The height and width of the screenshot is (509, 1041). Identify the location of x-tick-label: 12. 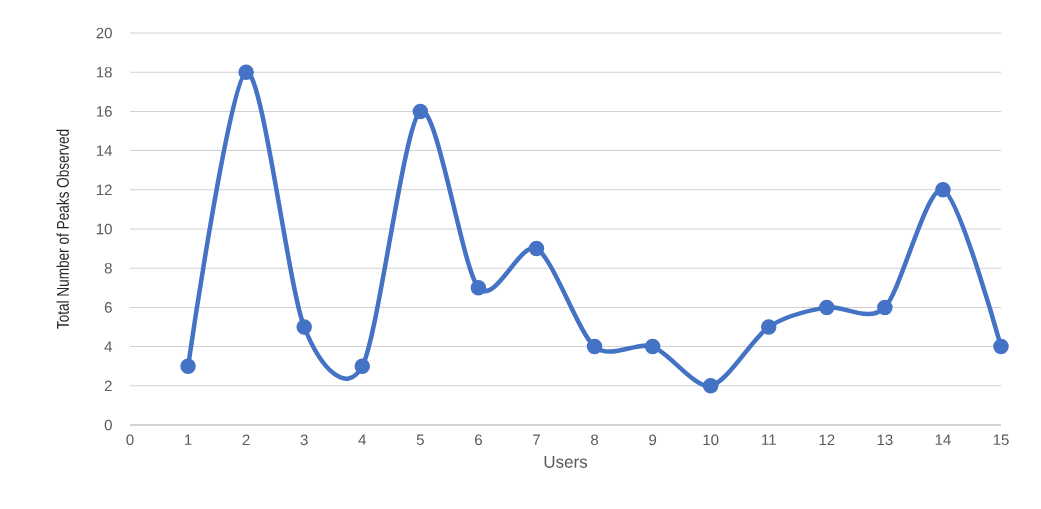
(827, 440).